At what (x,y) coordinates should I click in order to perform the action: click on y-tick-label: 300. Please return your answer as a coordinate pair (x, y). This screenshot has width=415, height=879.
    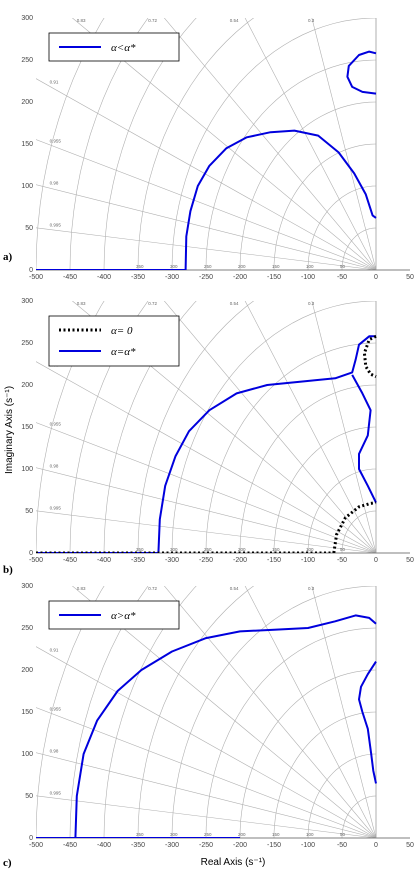
    Looking at the image, I should click on (27, 18).